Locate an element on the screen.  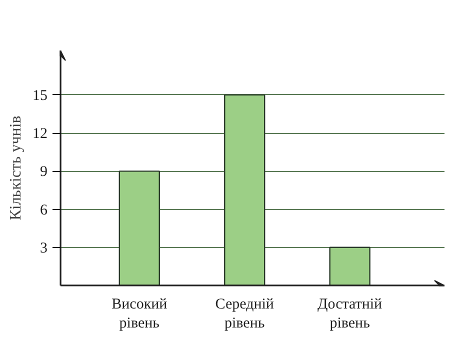
y-tick-label: 3 is located at coordinates (44, 248).